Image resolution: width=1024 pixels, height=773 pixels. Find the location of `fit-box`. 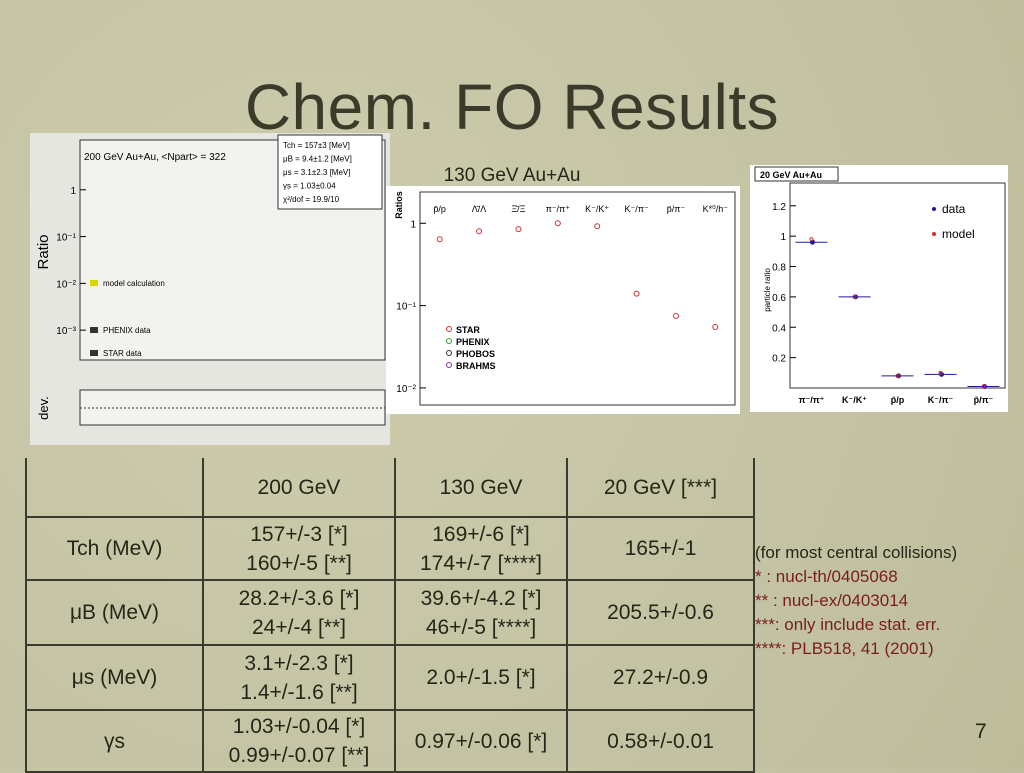

fit-box is located at coordinates (330, 172).